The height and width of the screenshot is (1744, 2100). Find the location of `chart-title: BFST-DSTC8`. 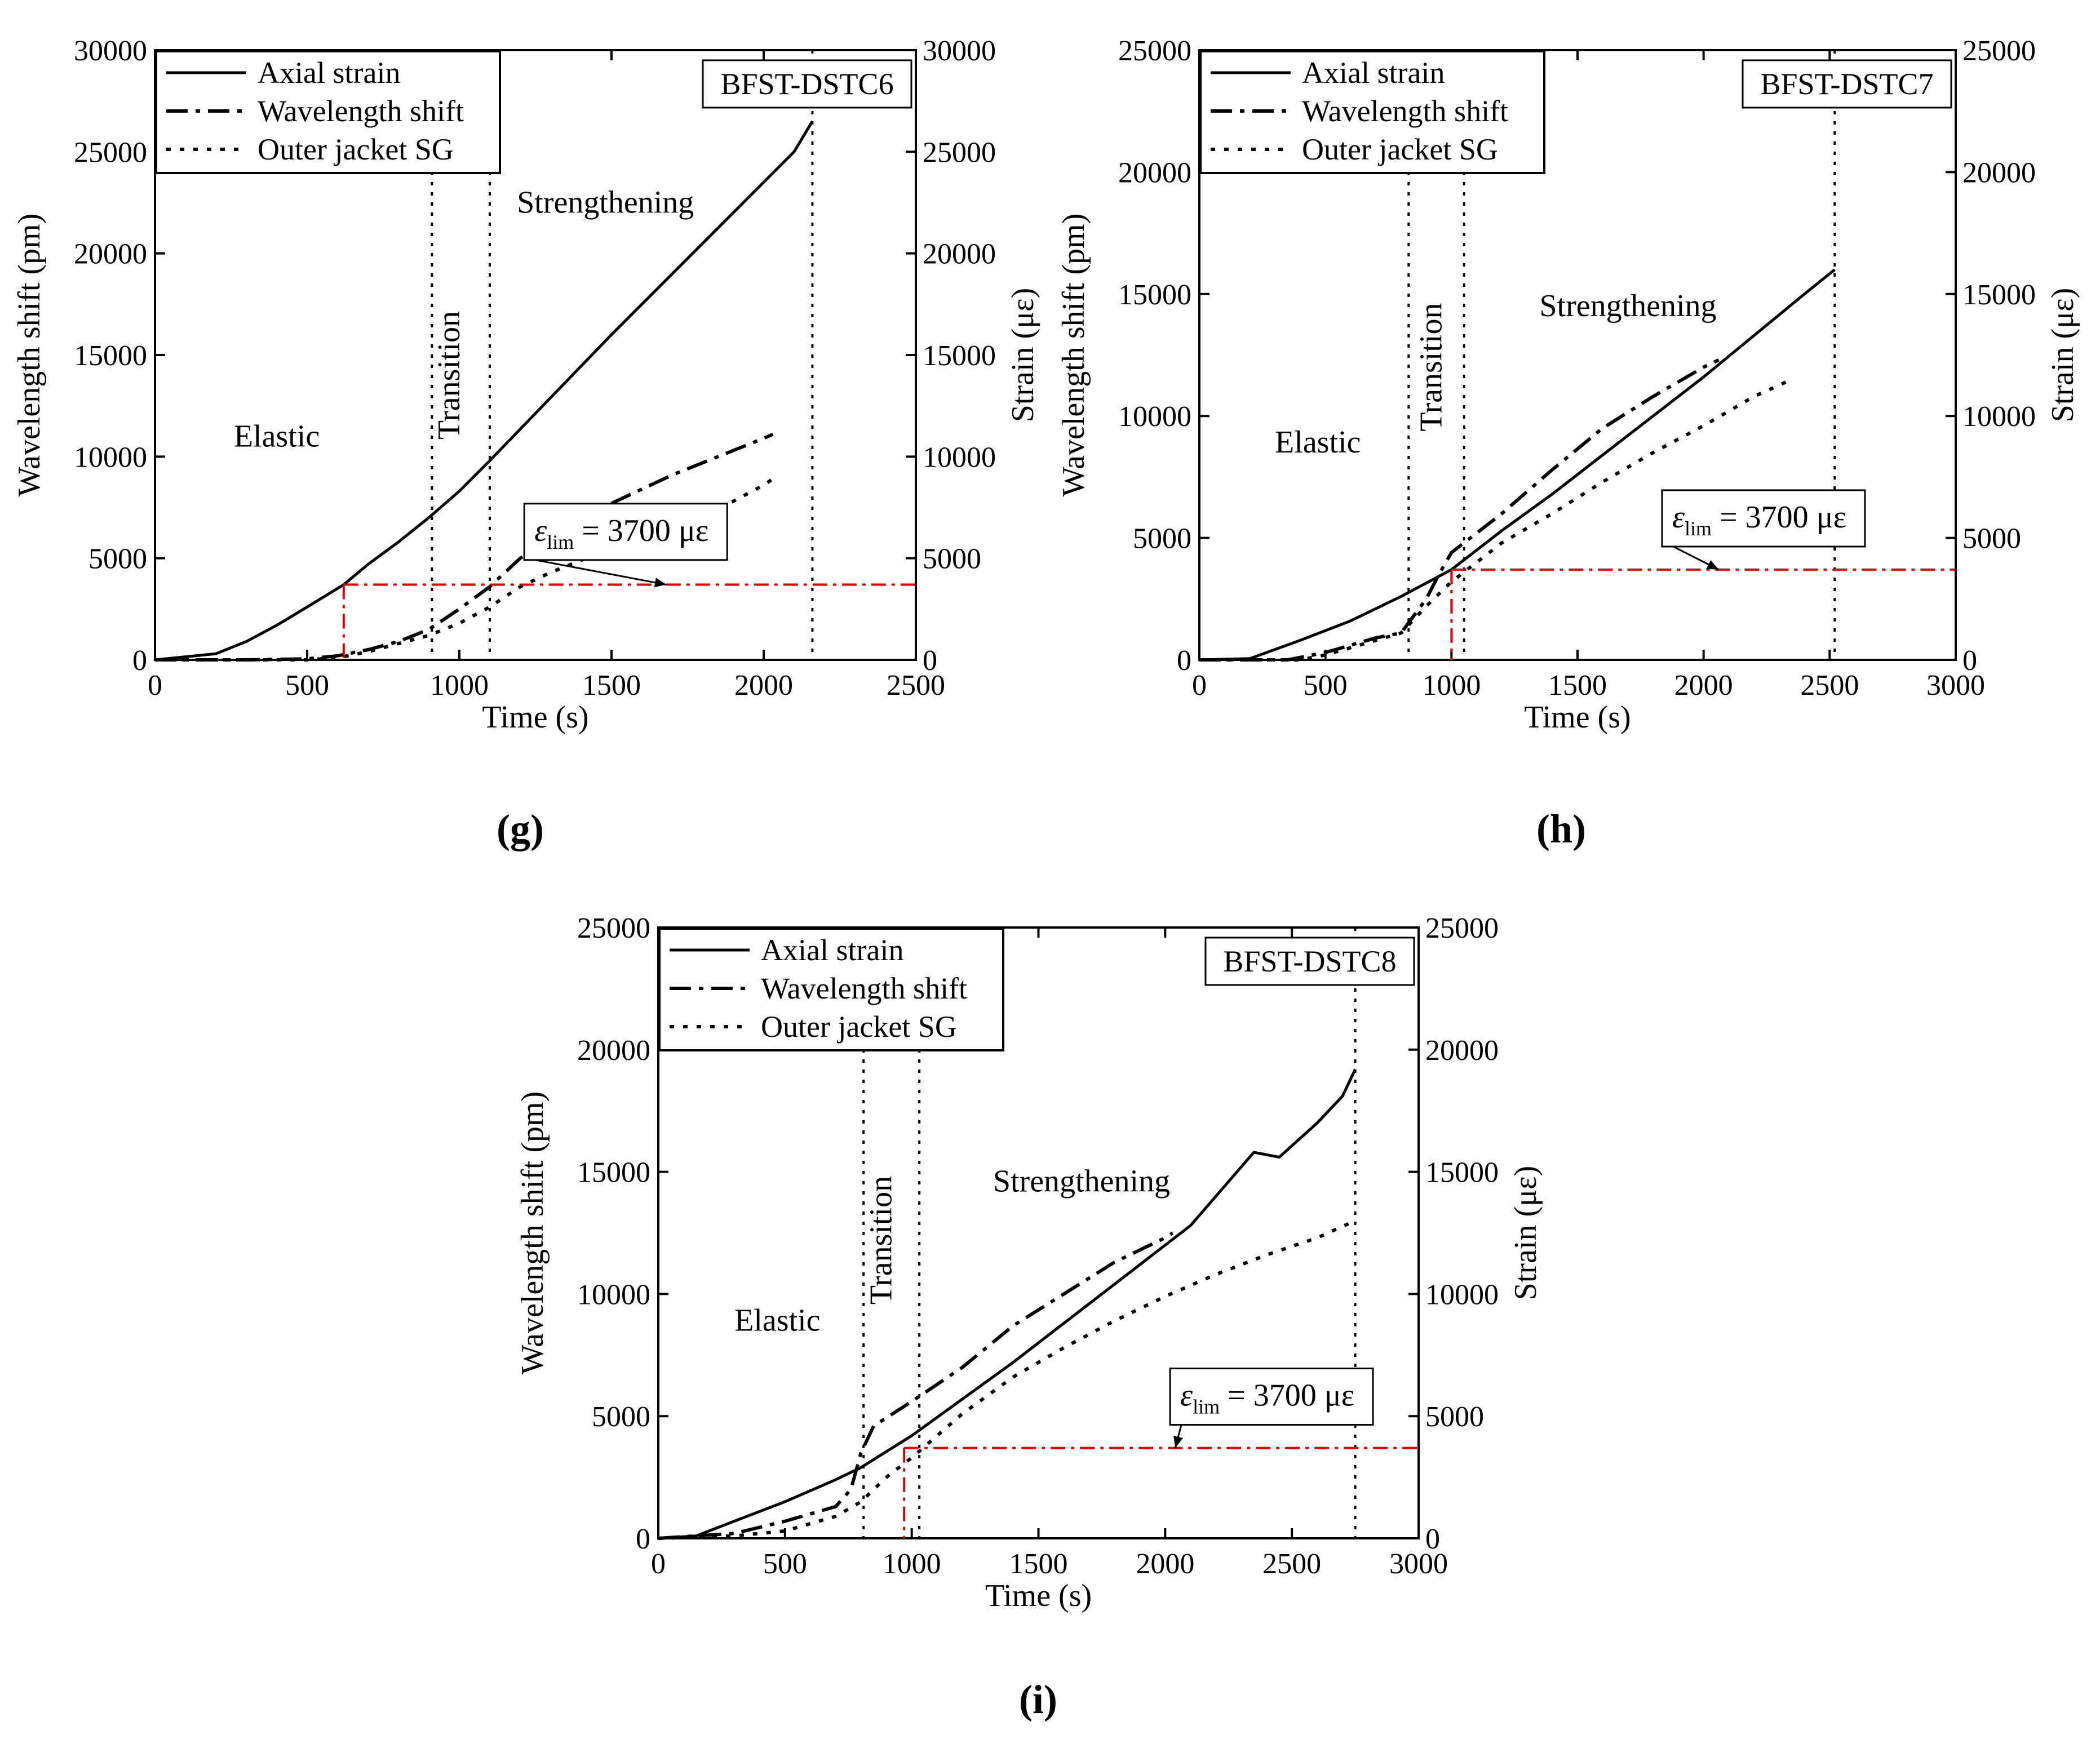

chart-title: BFST-DSTC8 is located at coordinates (1309, 961).